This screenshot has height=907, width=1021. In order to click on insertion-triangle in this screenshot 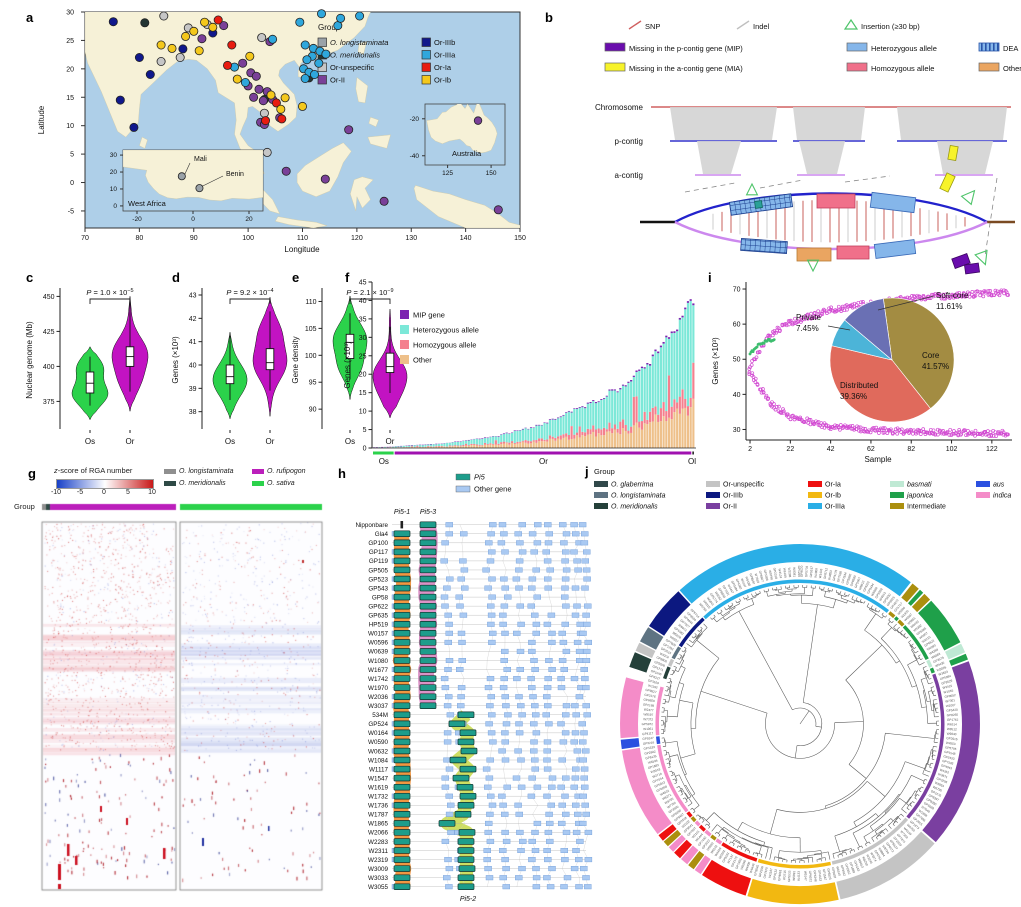, I will do `click(813, 266)`.